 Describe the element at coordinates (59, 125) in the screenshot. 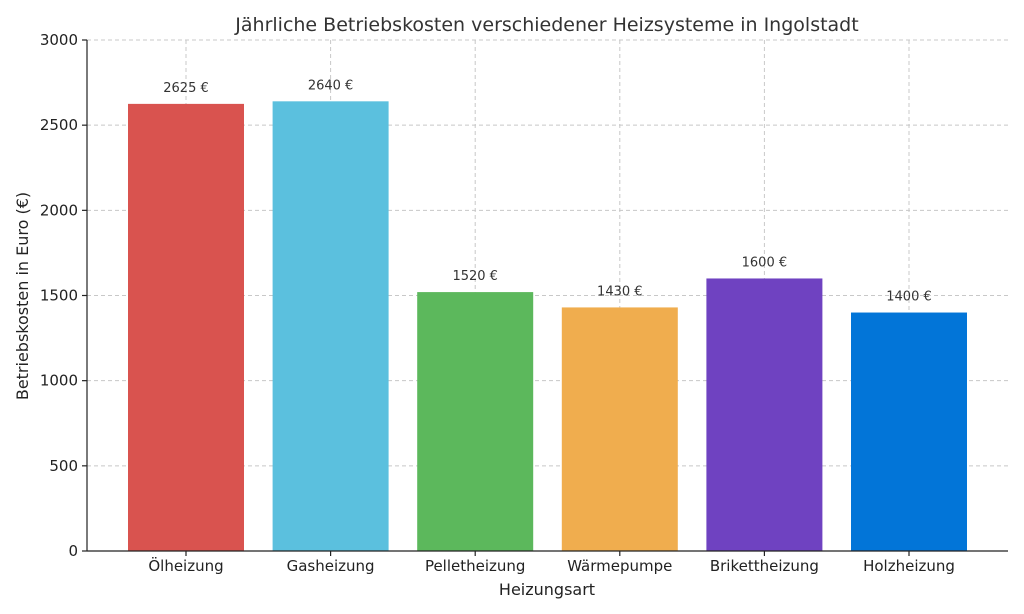

I see `y-tick-label: 2500` at that location.